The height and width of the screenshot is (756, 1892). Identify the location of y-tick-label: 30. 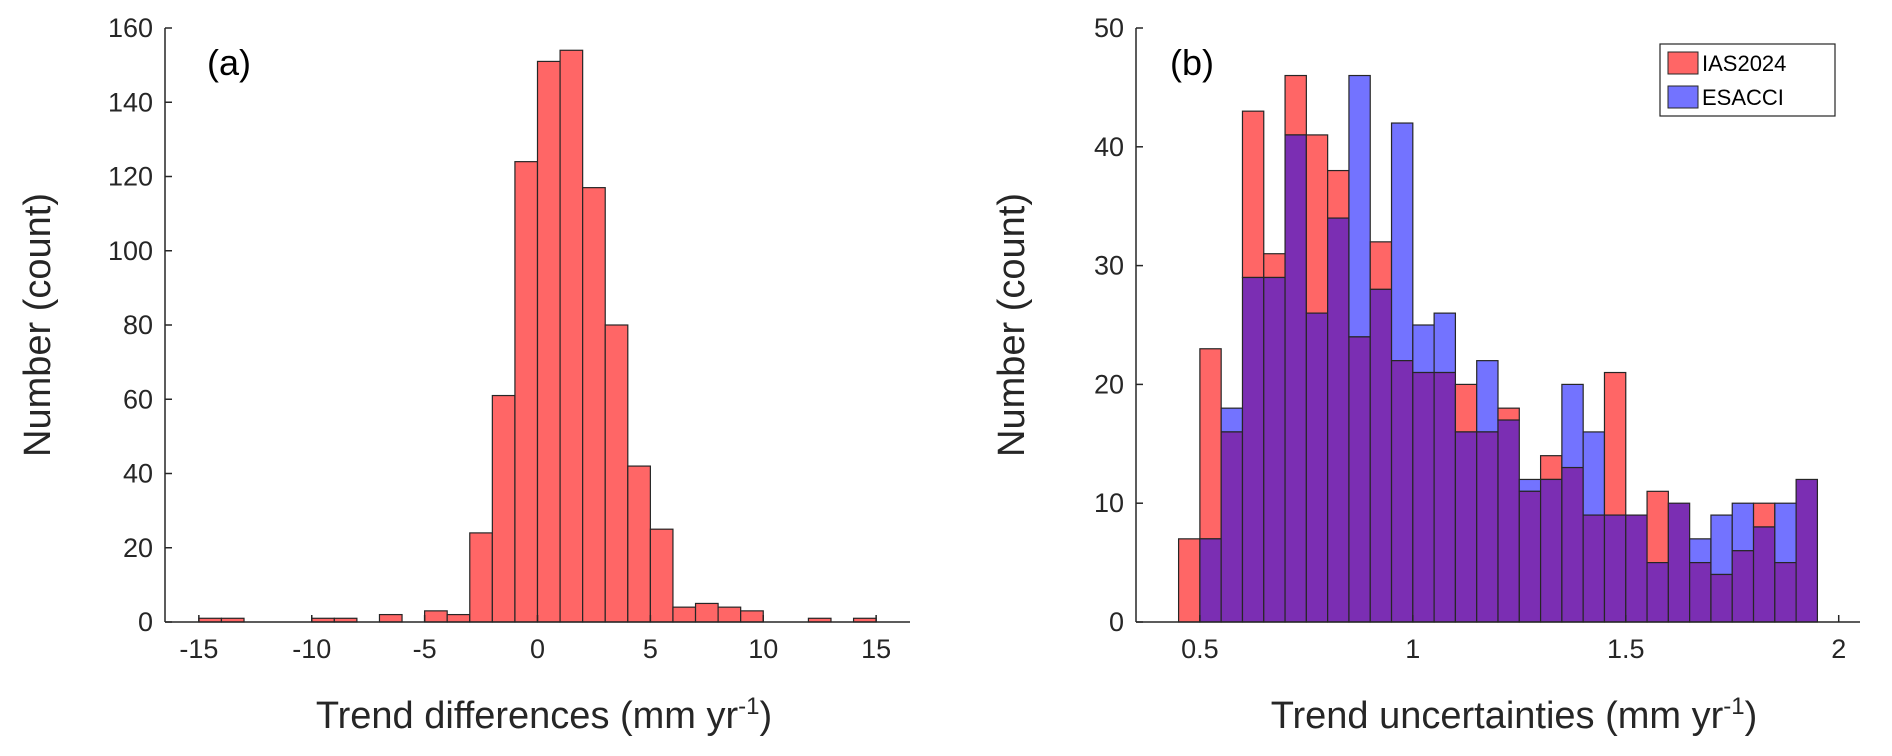
(1109, 266).